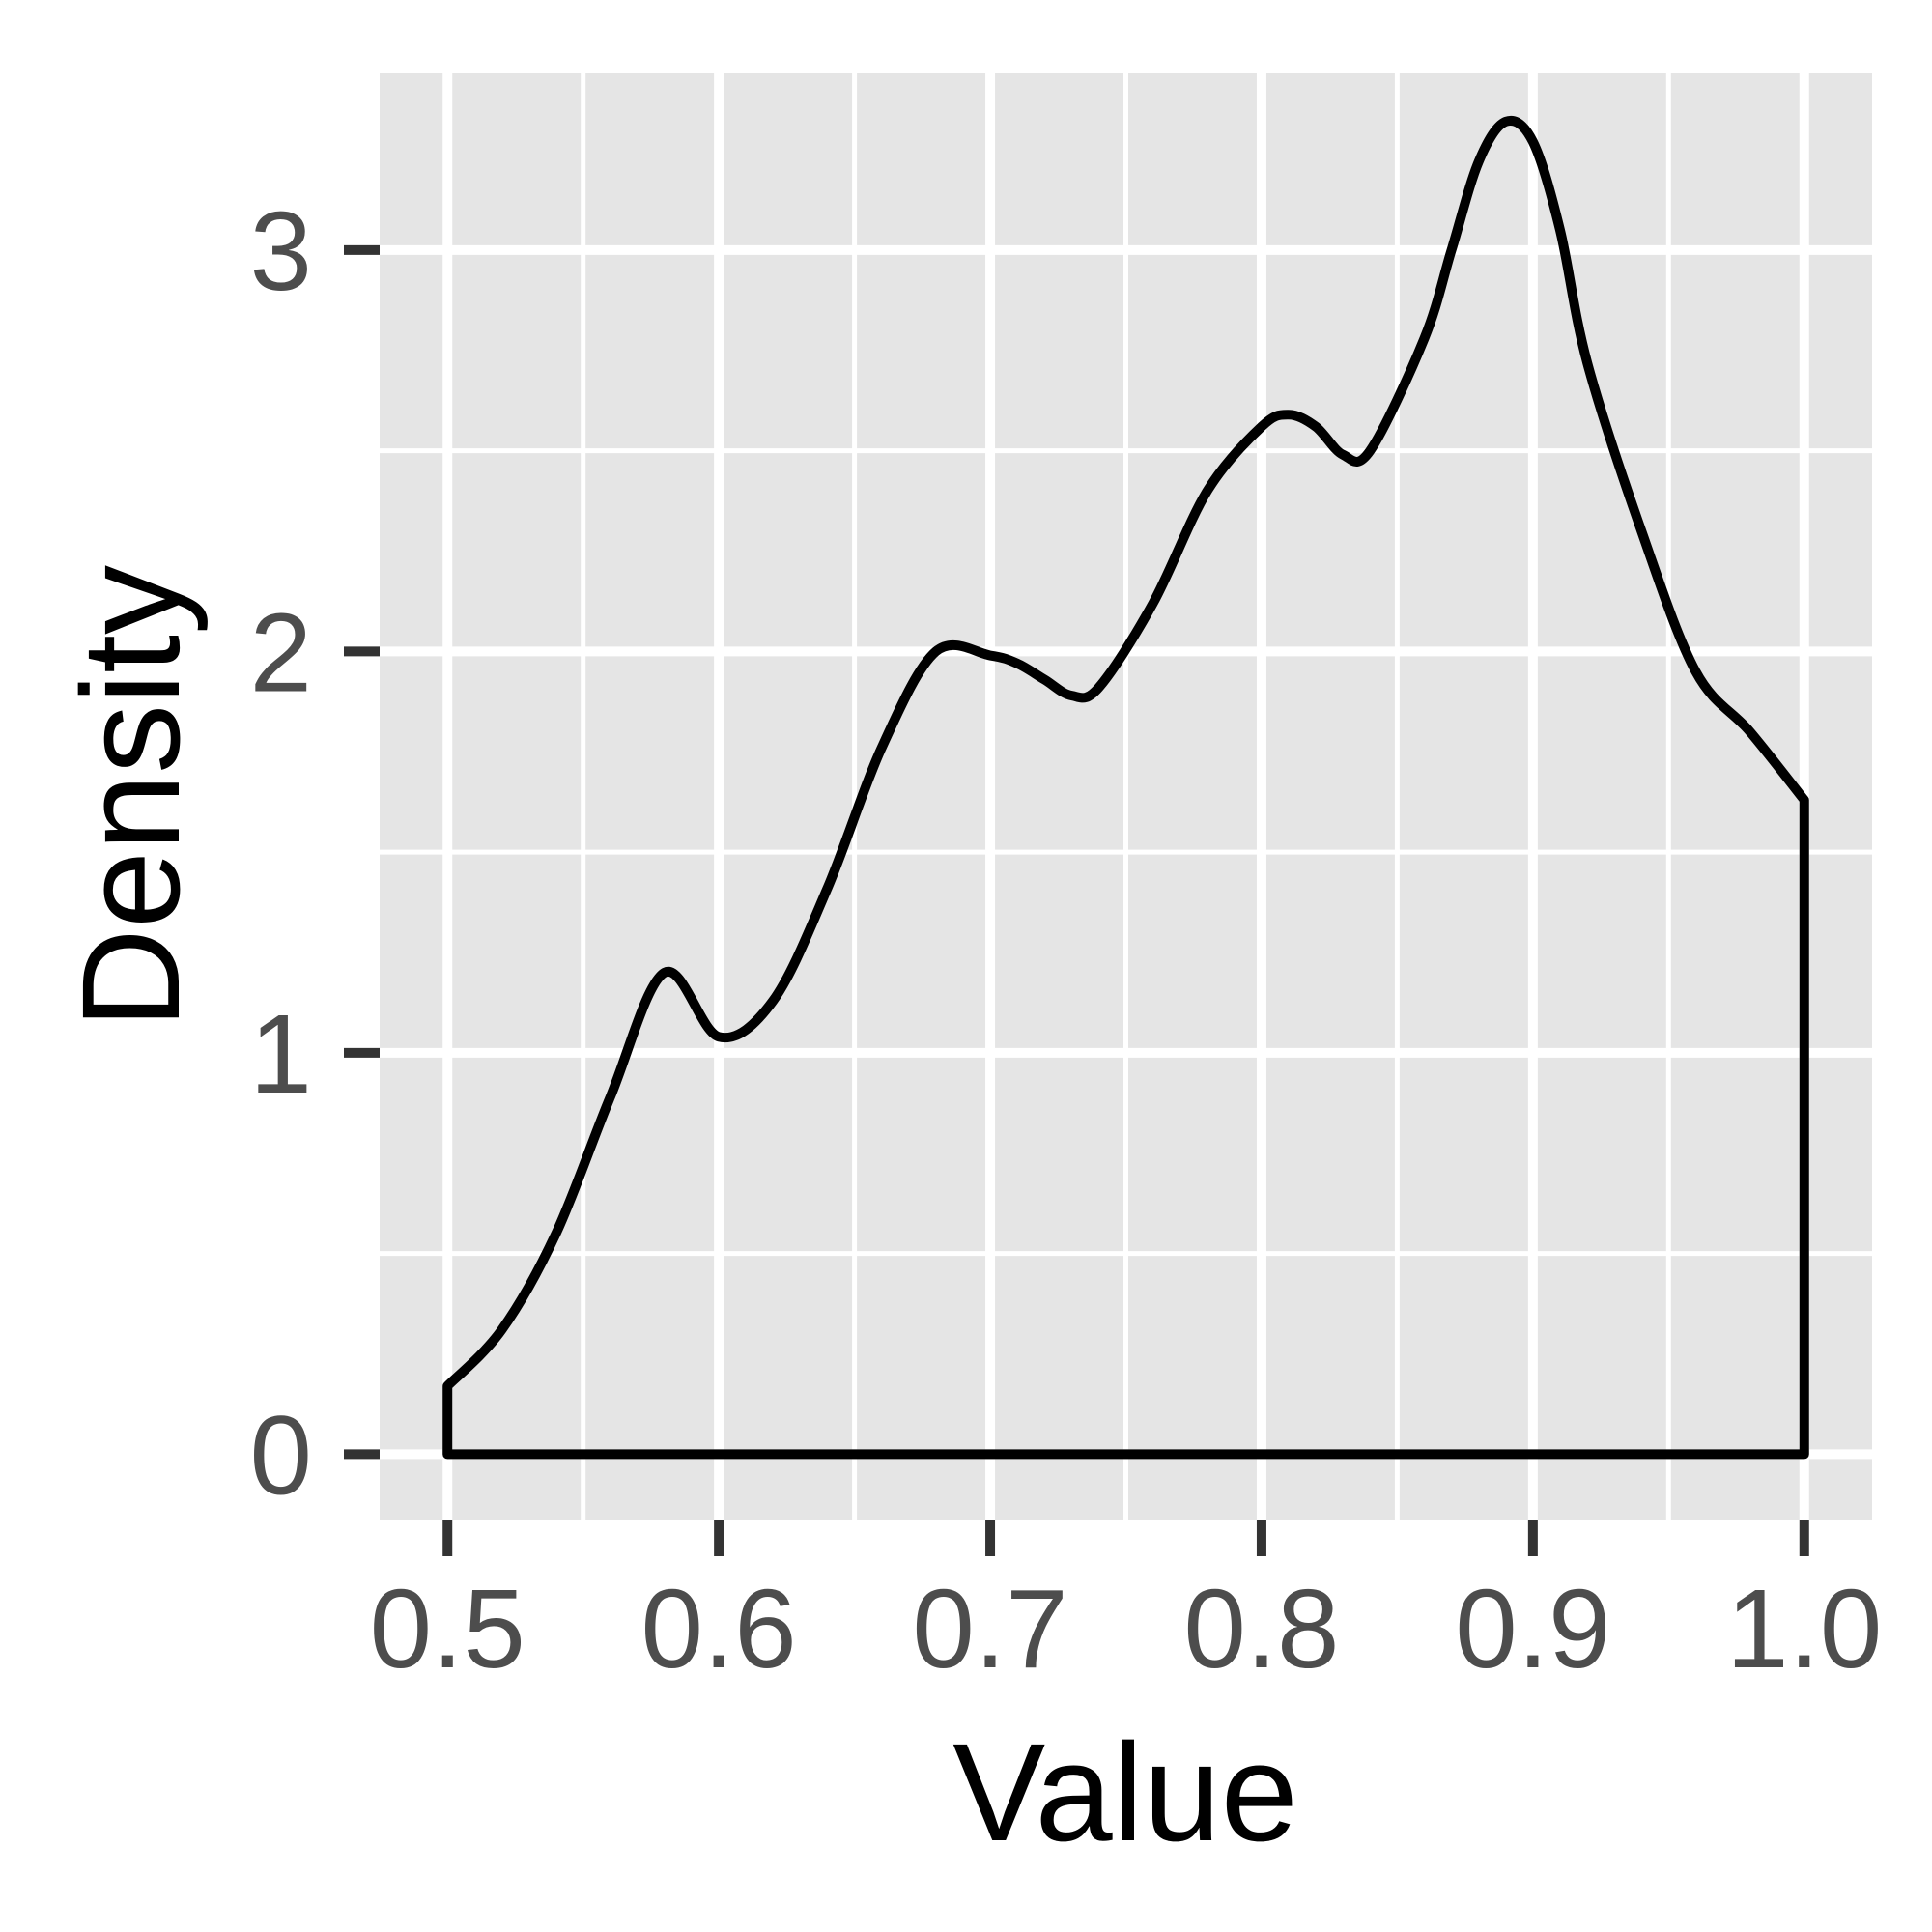 The image size is (1932, 1932). I want to click on y-tick-label: 3, so click(280, 251).